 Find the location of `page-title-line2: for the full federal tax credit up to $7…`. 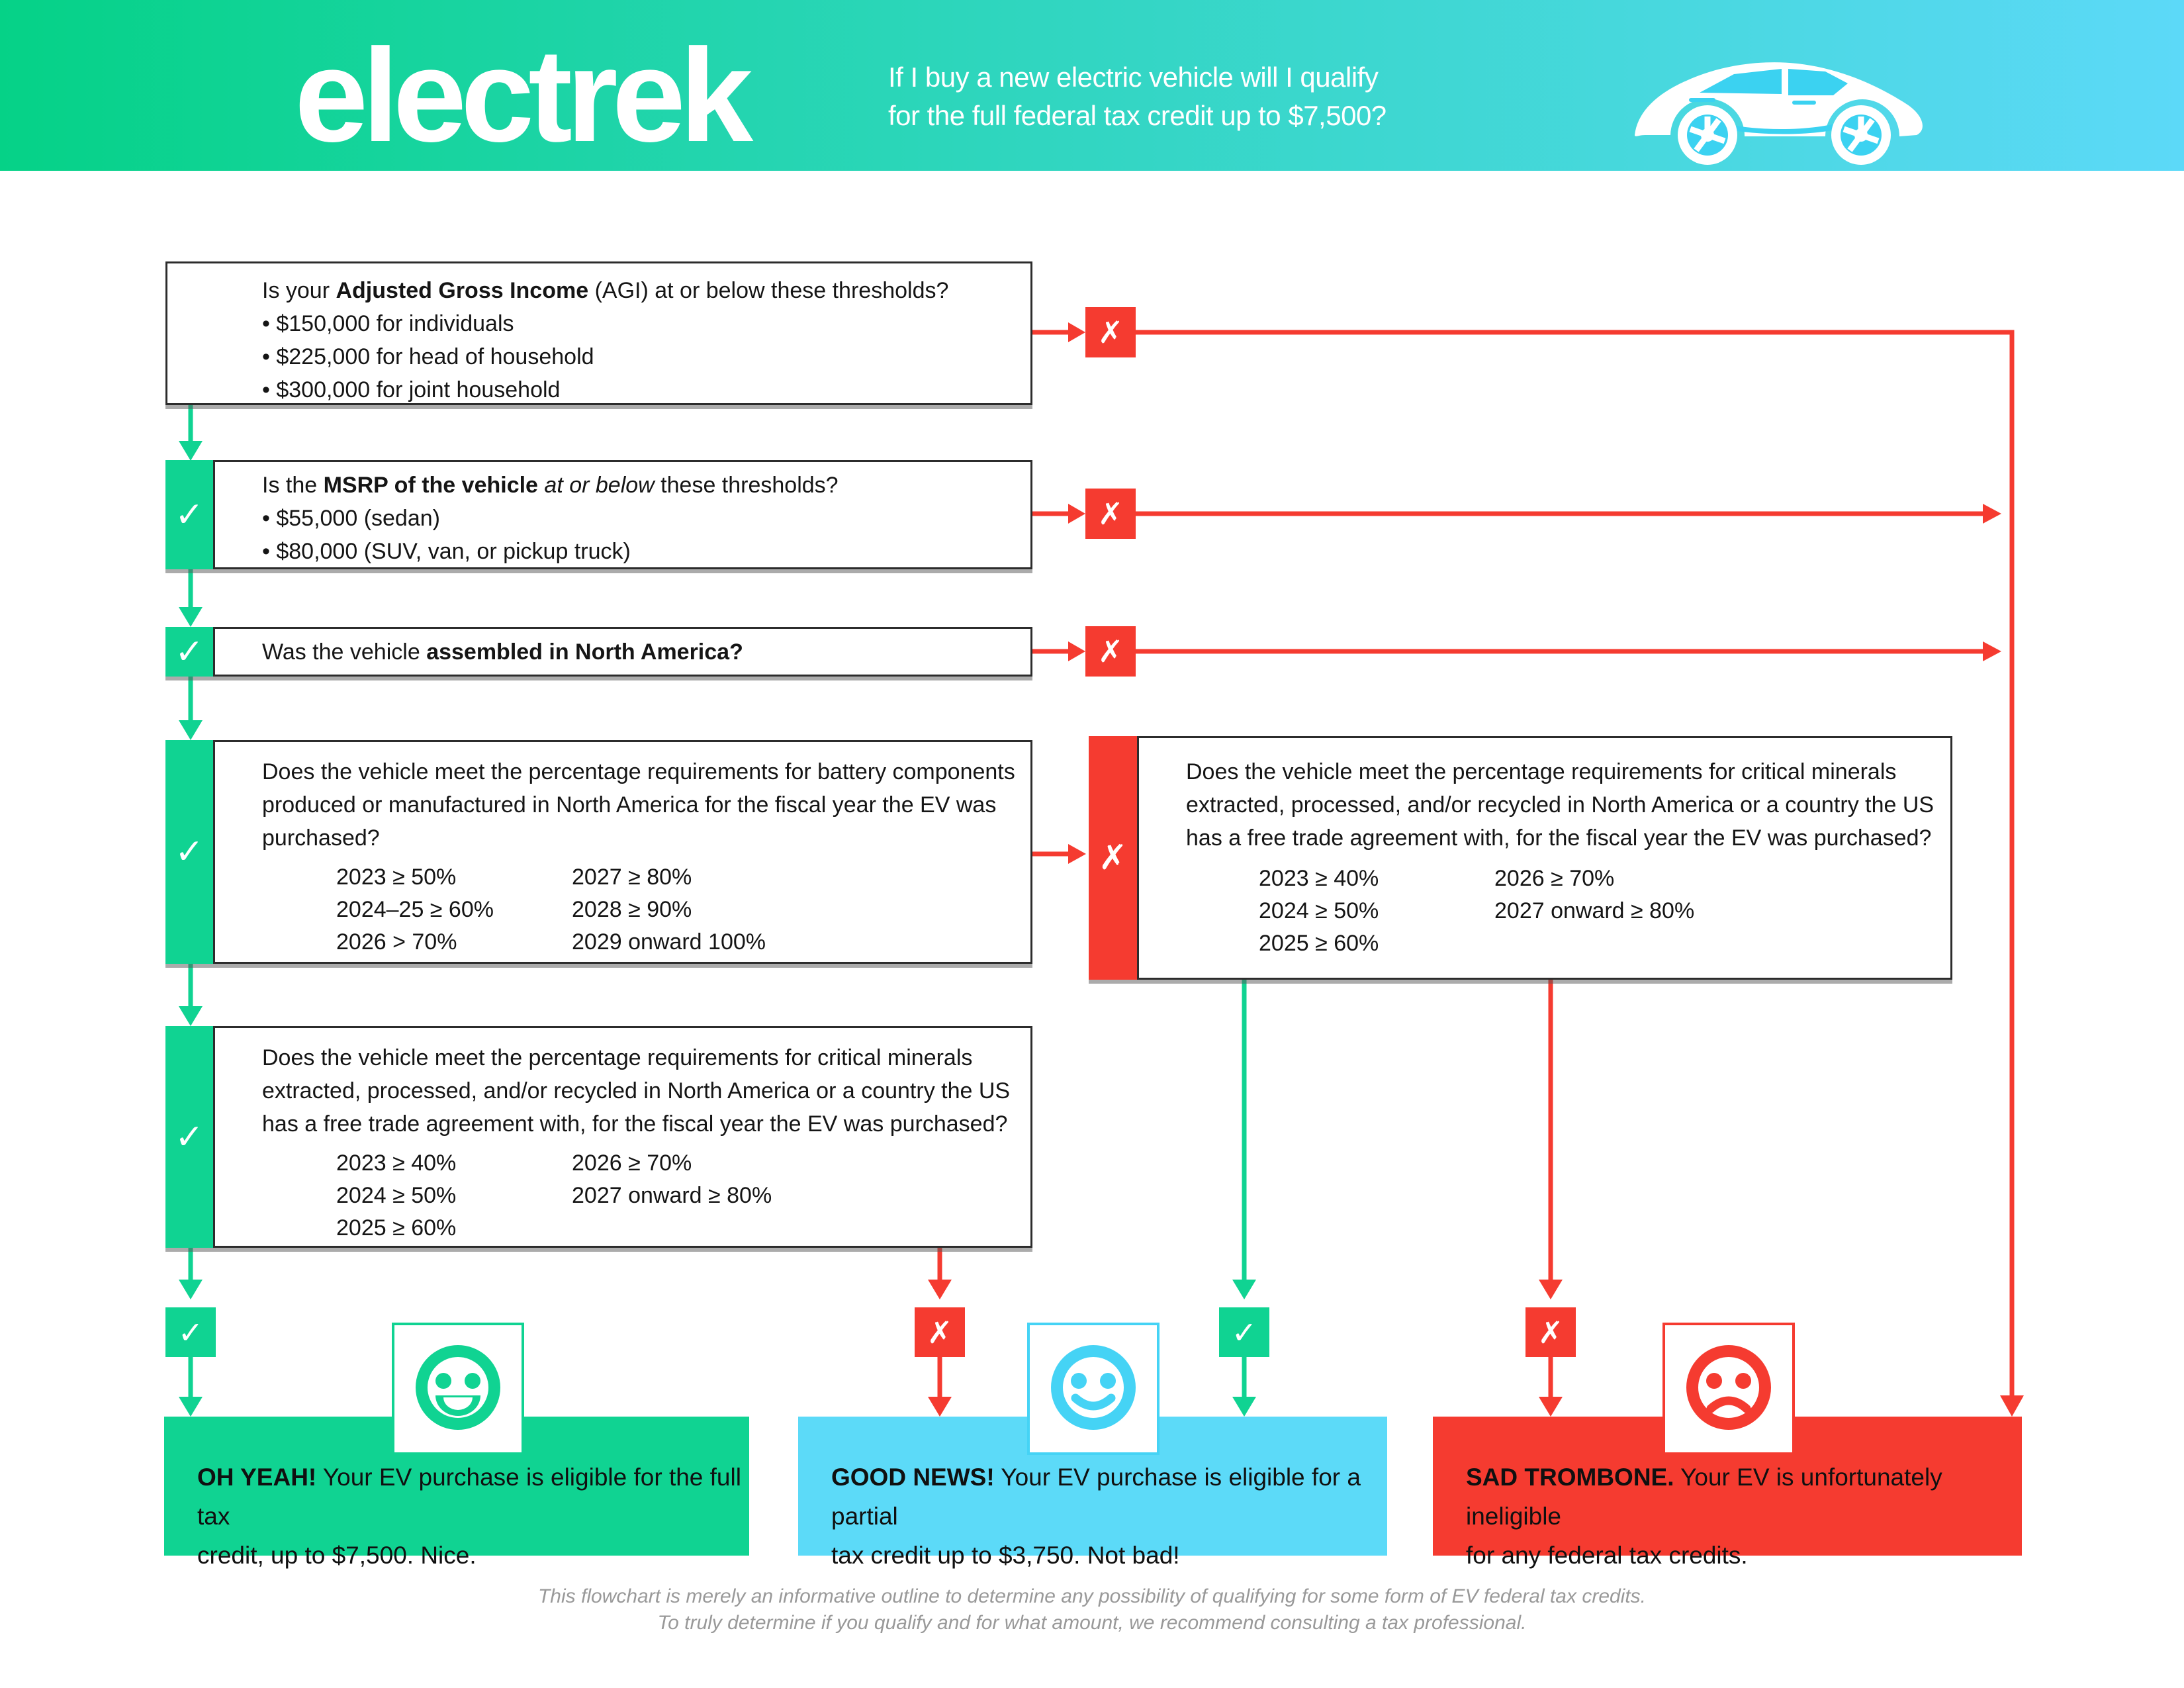

page-title-line2: for the full federal tax credit up to $7… is located at coordinates (1137, 115).